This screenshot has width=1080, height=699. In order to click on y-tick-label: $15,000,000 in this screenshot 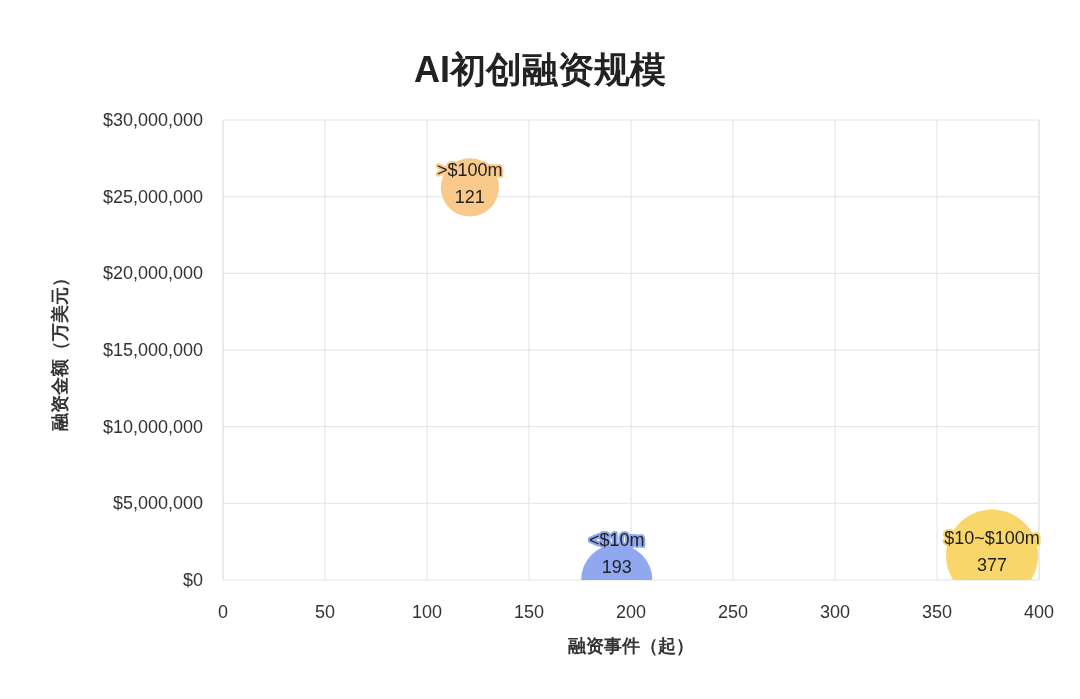, I will do `click(152, 350)`.